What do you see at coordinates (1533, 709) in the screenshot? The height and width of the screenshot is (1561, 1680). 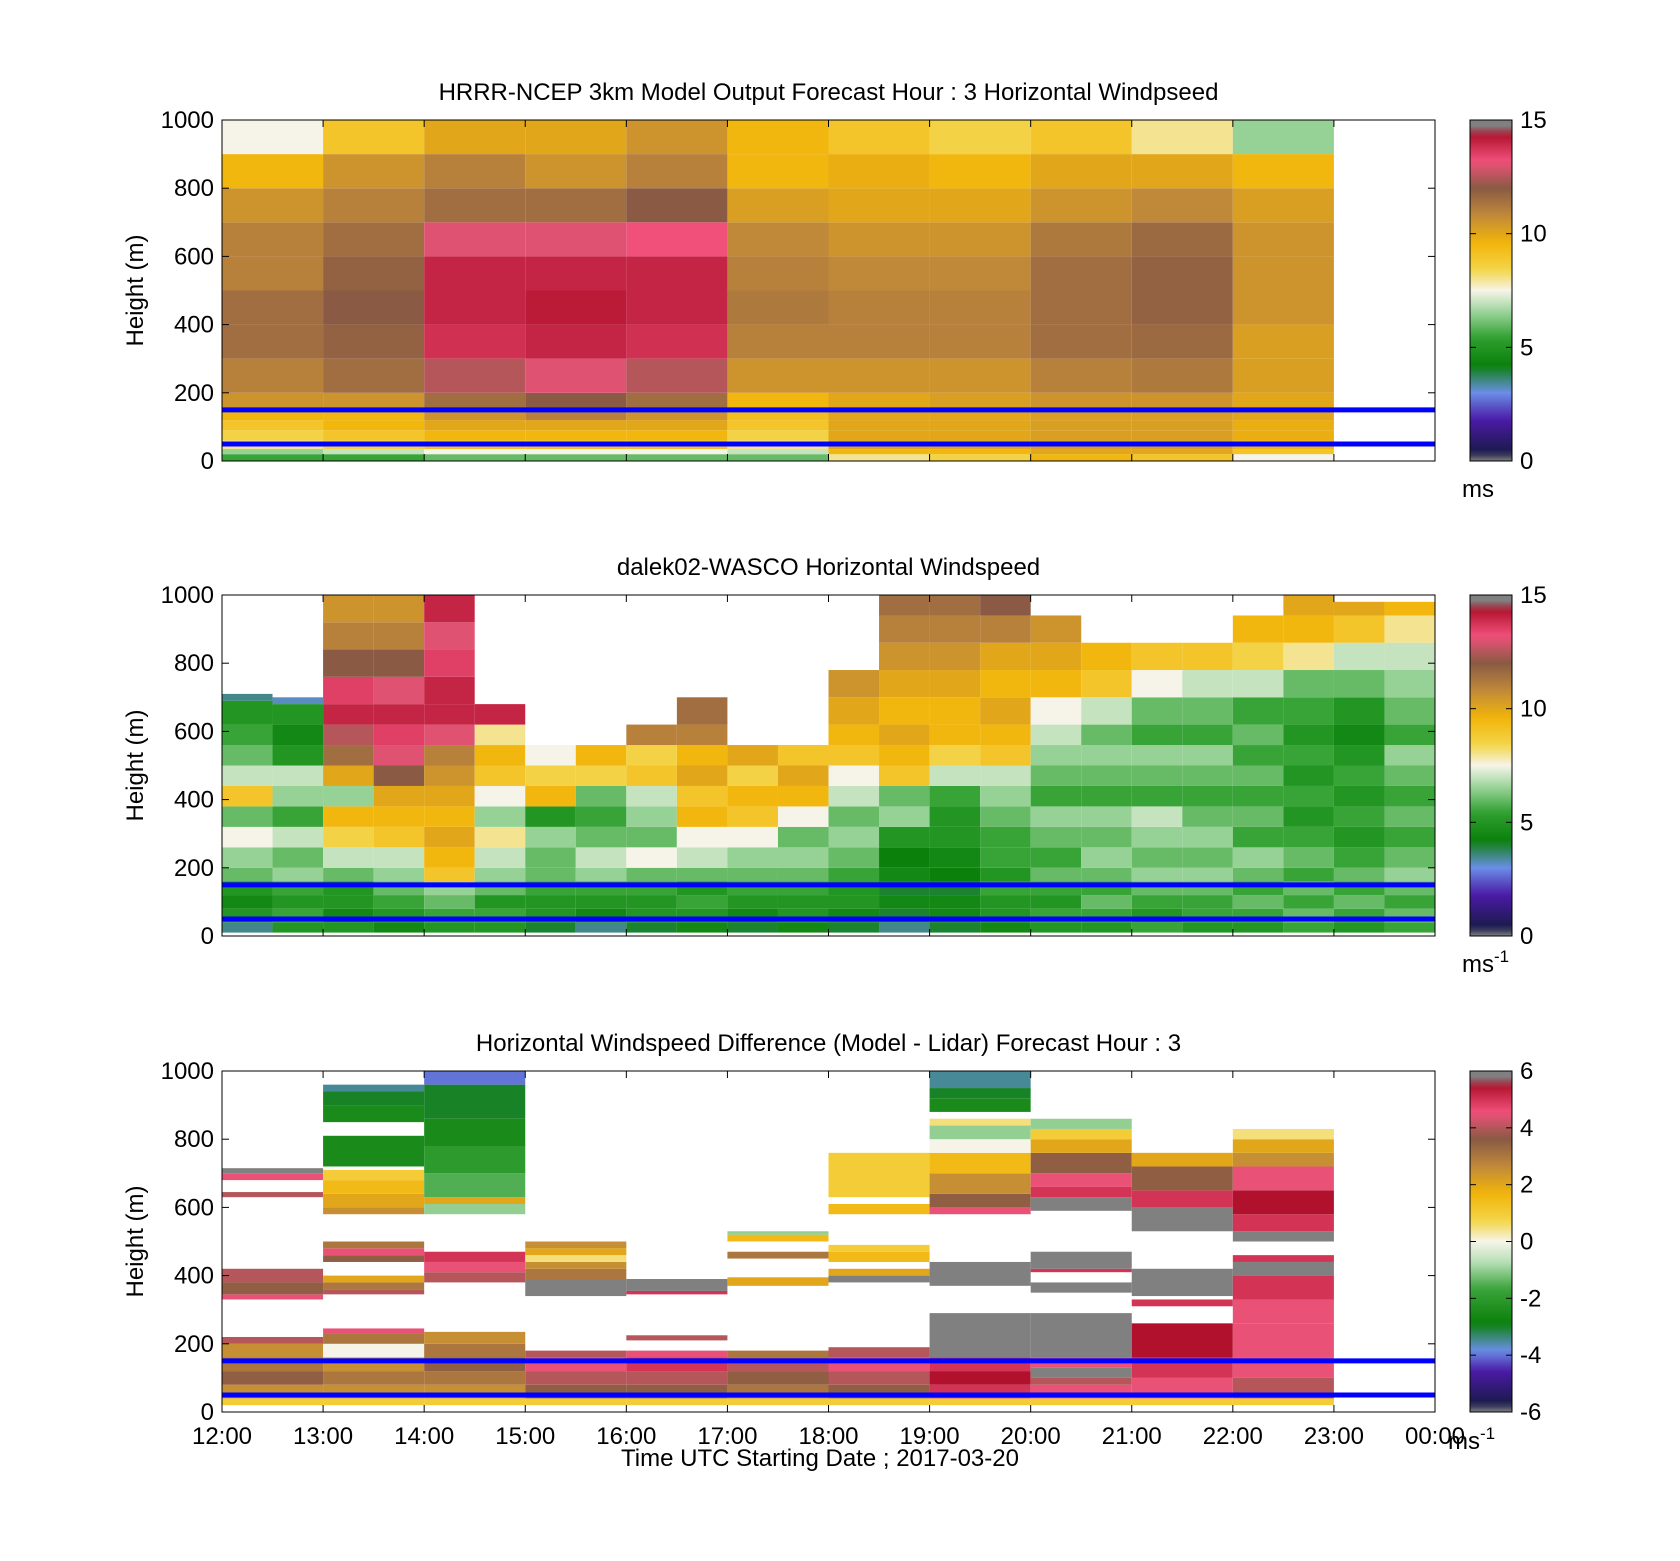 I see `colorbar-tick-label: 10` at bounding box center [1533, 709].